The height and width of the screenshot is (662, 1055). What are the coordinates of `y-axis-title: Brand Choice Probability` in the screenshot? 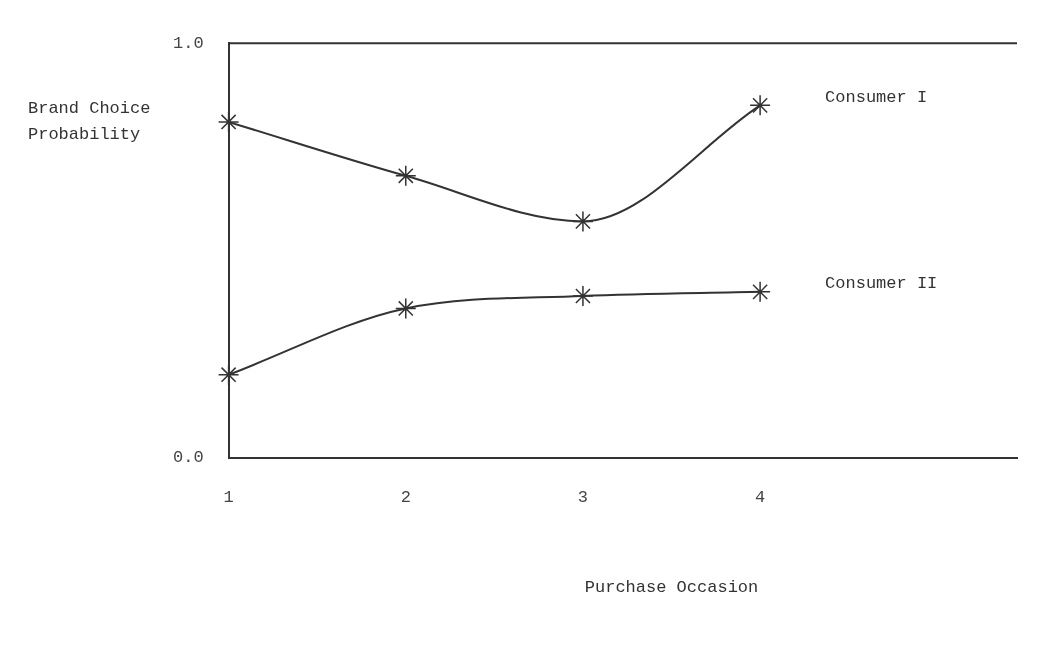 It's located at (89, 121).